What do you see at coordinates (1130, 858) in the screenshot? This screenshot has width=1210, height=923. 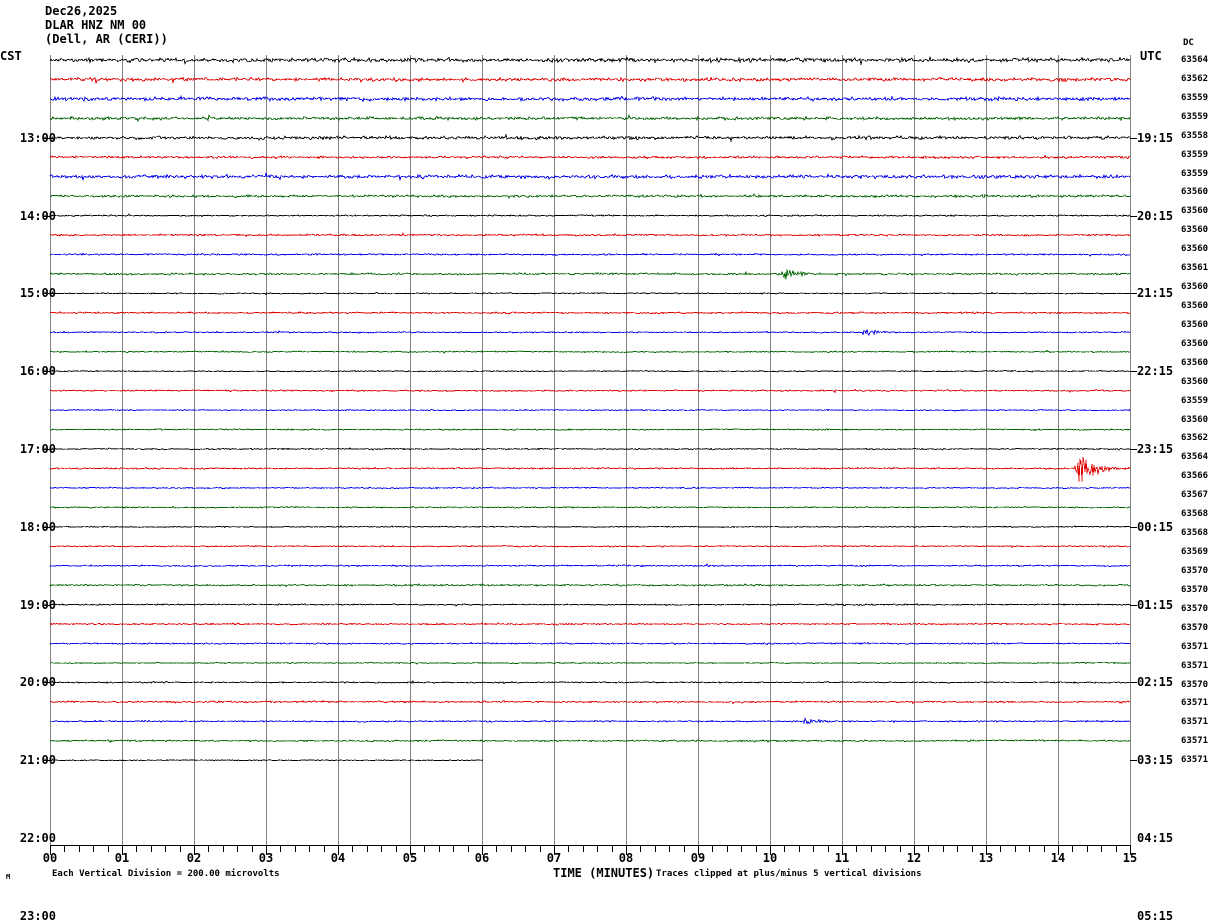 I see `tick-label-15: 15` at bounding box center [1130, 858].